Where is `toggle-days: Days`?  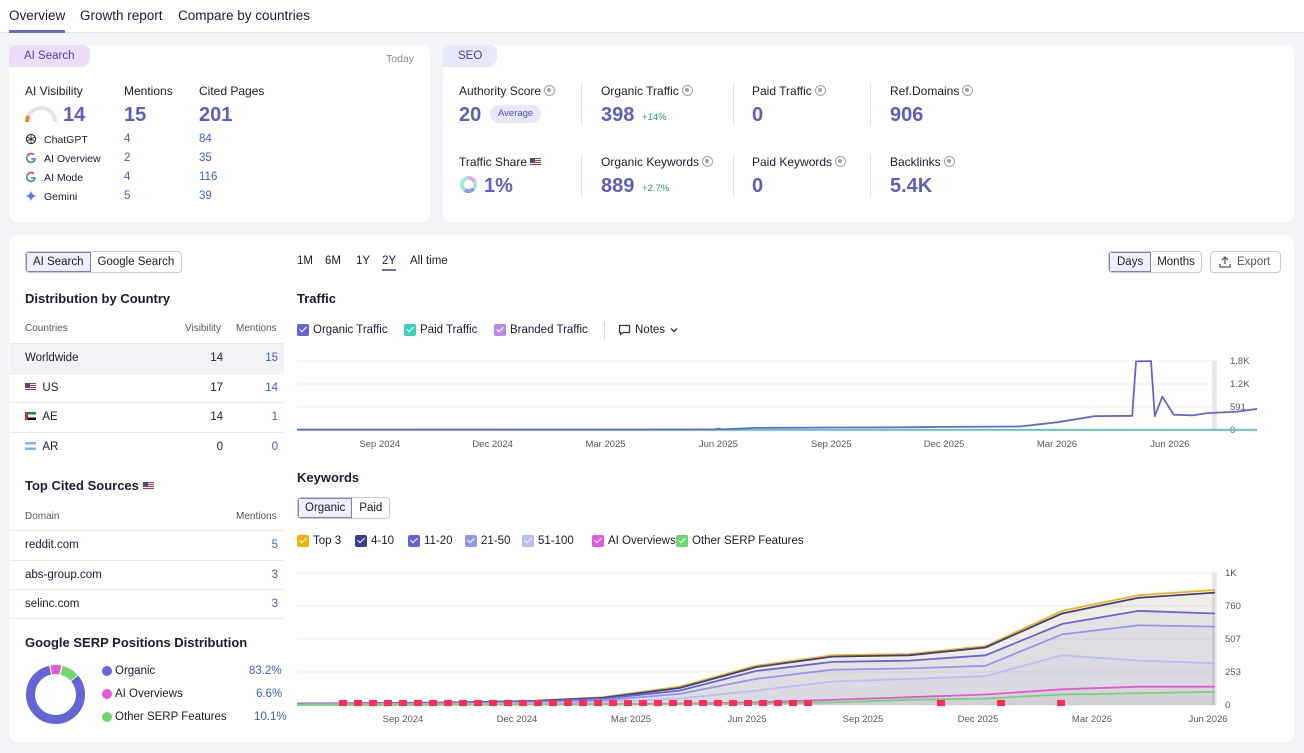
toggle-days: Days is located at coordinates (1130, 262).